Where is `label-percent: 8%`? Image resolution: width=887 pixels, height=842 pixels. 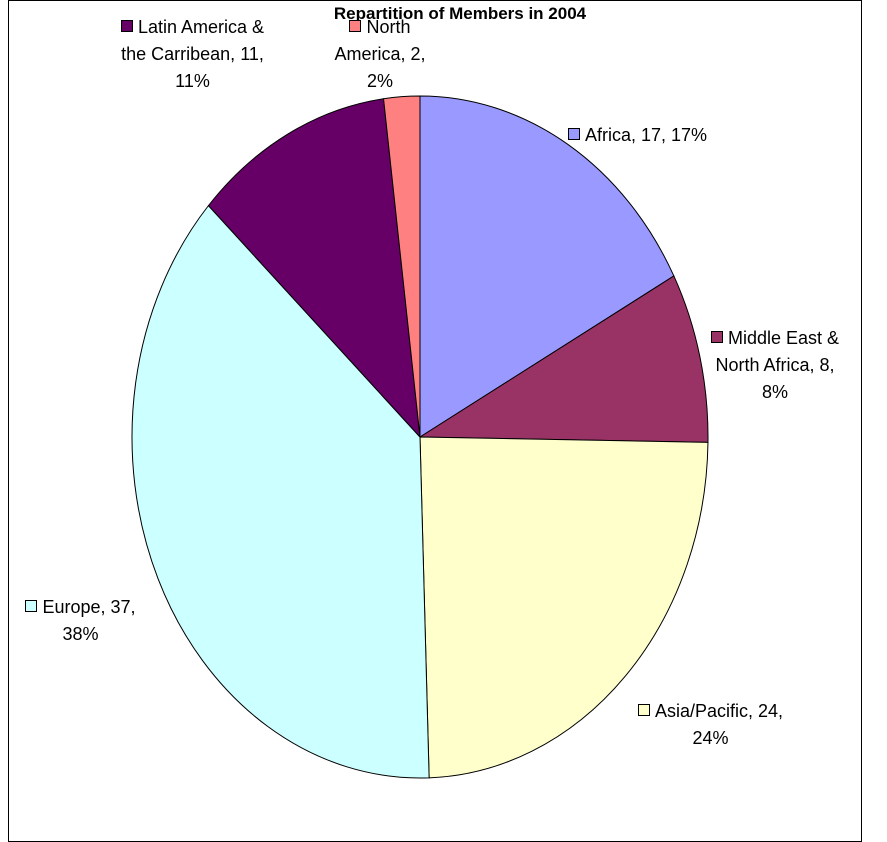 label-percent: 8% is located at coordinates (774, 392).